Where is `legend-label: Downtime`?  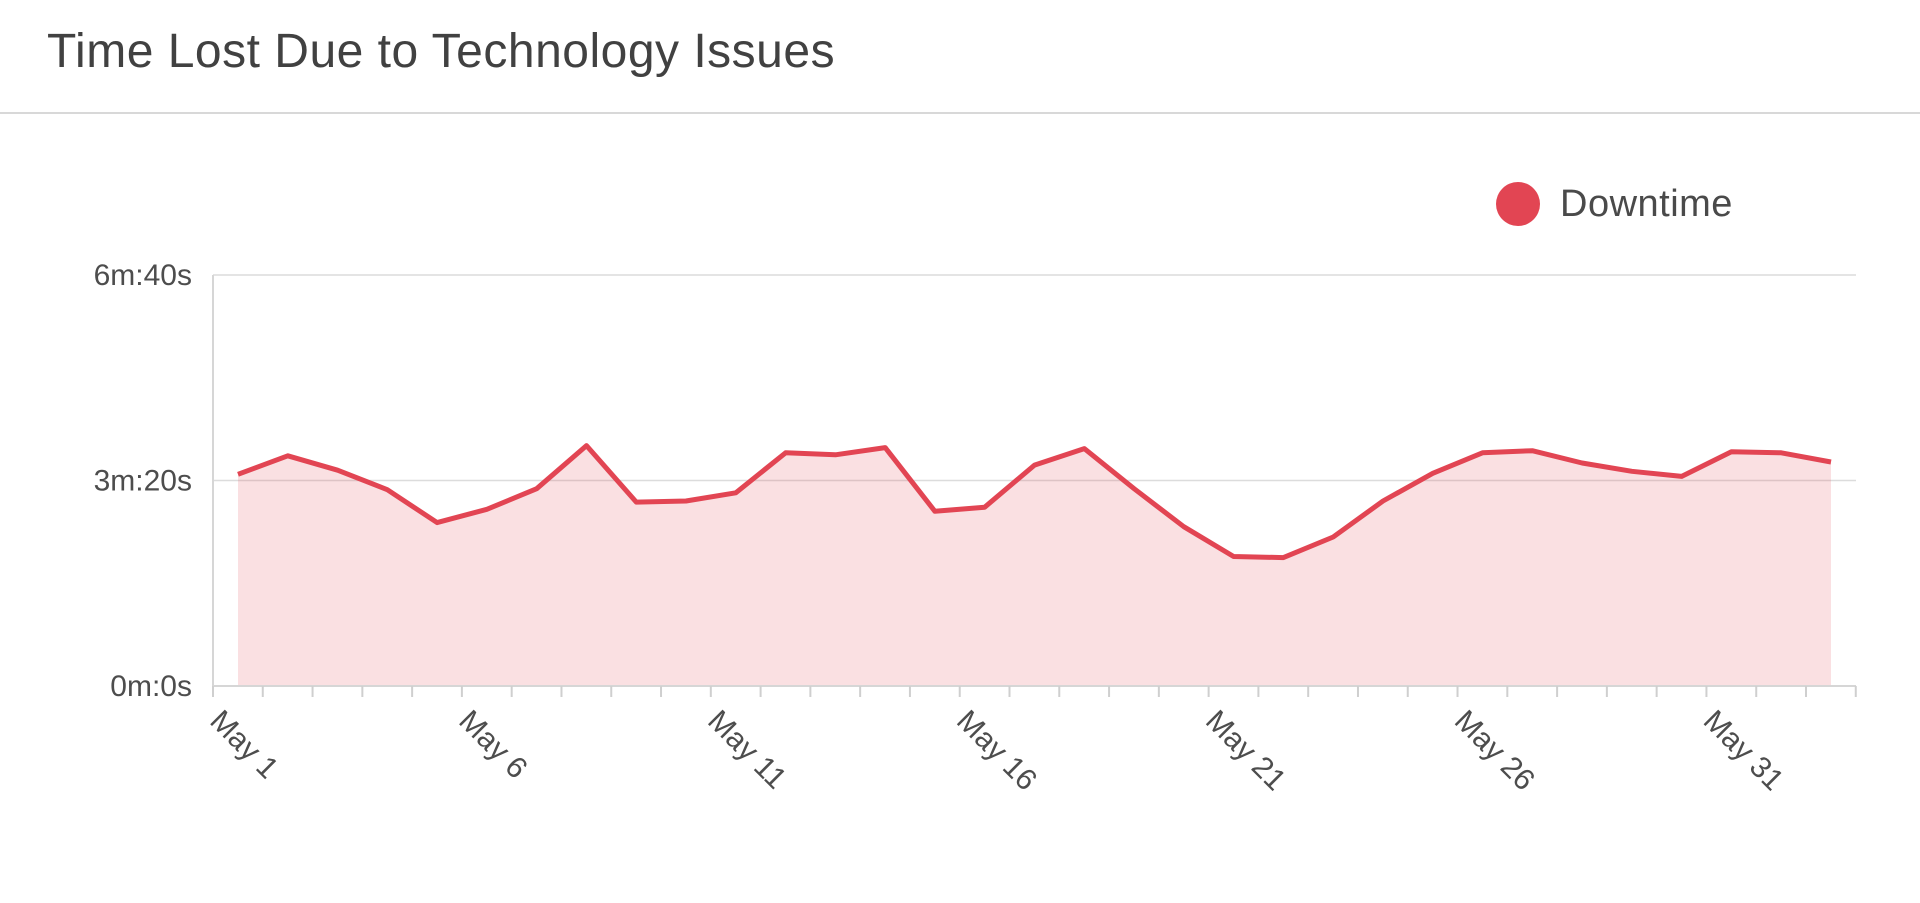
legend-label: Downtime is located at coordinates (1646, 203).